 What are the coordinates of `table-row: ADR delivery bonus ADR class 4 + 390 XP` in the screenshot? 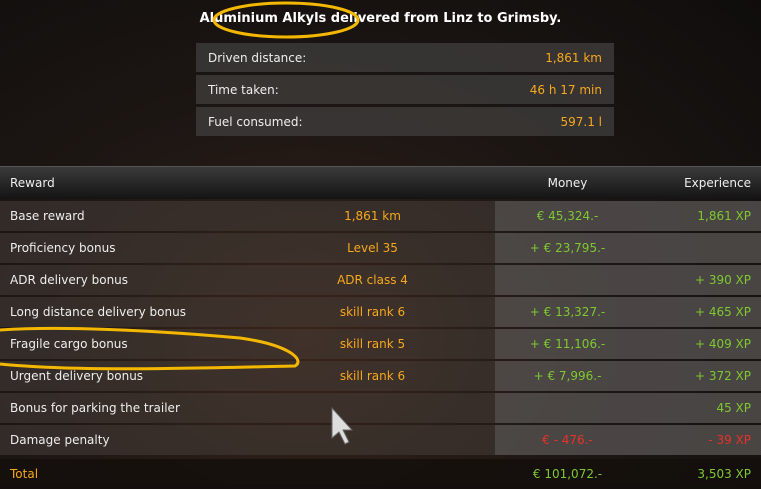 It's located at (380, 280).